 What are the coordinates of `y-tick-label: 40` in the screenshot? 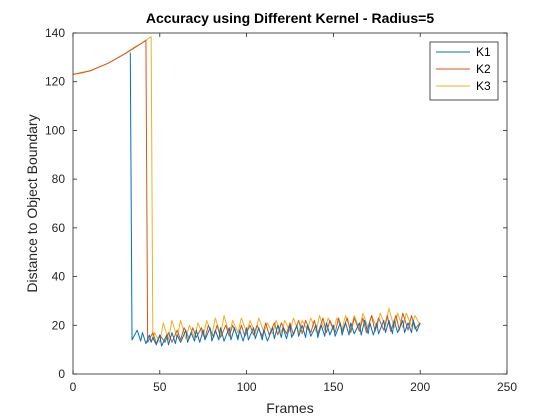 It's located at (59, 277).